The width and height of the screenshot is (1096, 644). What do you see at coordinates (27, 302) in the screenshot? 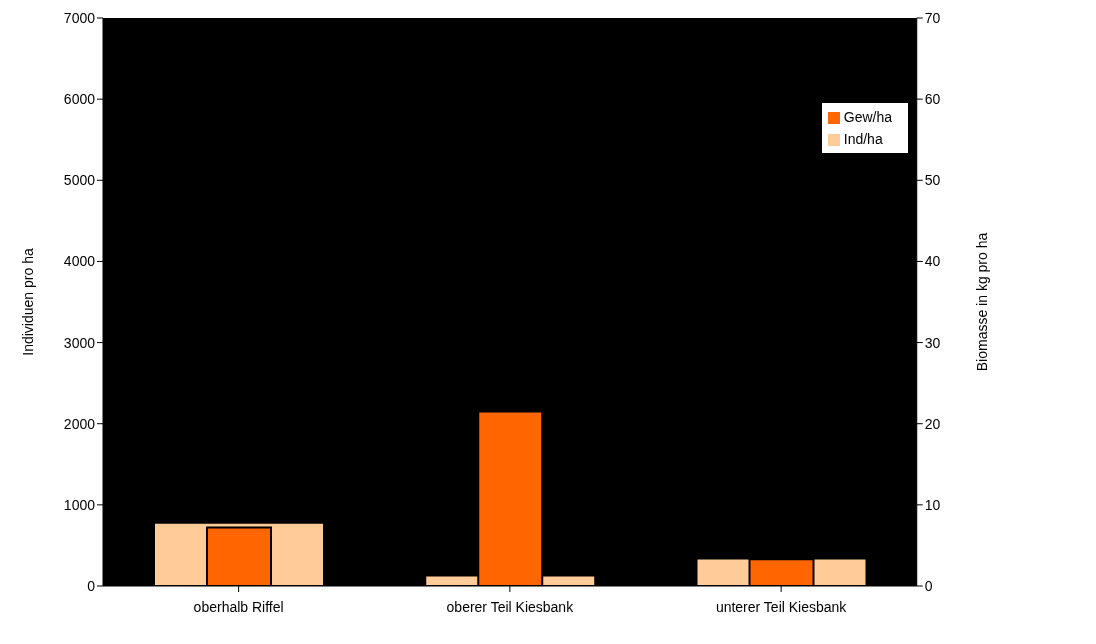
I see `y-axis-title: Individuen pro ha` at bounding box center [27, 302].